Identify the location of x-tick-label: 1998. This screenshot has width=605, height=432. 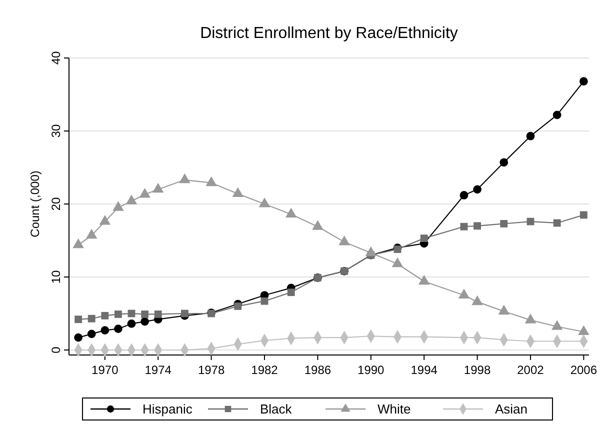
(477, 370).